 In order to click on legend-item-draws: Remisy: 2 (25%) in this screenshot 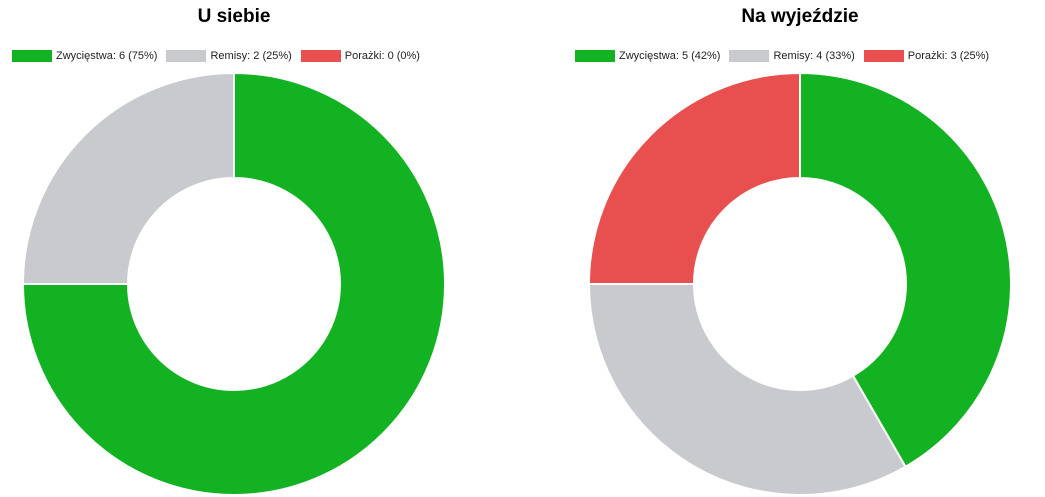, I will do `click(229, 56)`.